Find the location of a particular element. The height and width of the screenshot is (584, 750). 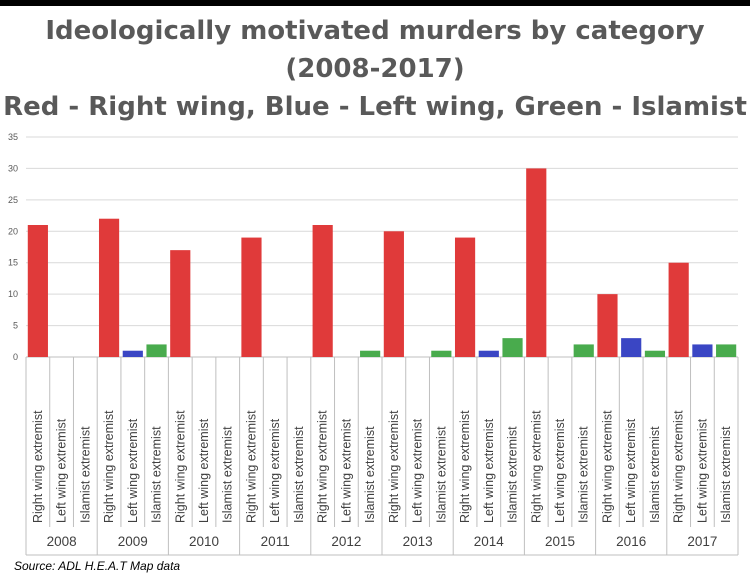

year-label: 2014 is located at coordinates (489, 541).